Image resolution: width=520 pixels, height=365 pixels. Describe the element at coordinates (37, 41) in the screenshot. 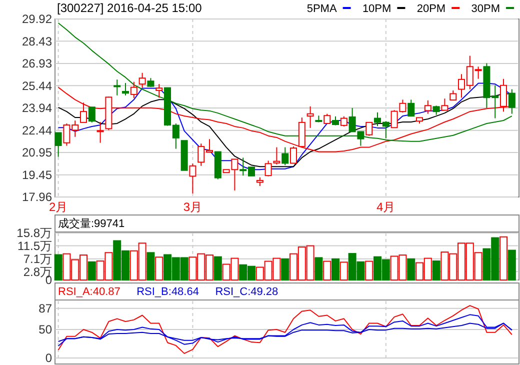

I see `y-tick-label: 28.43` at that location.